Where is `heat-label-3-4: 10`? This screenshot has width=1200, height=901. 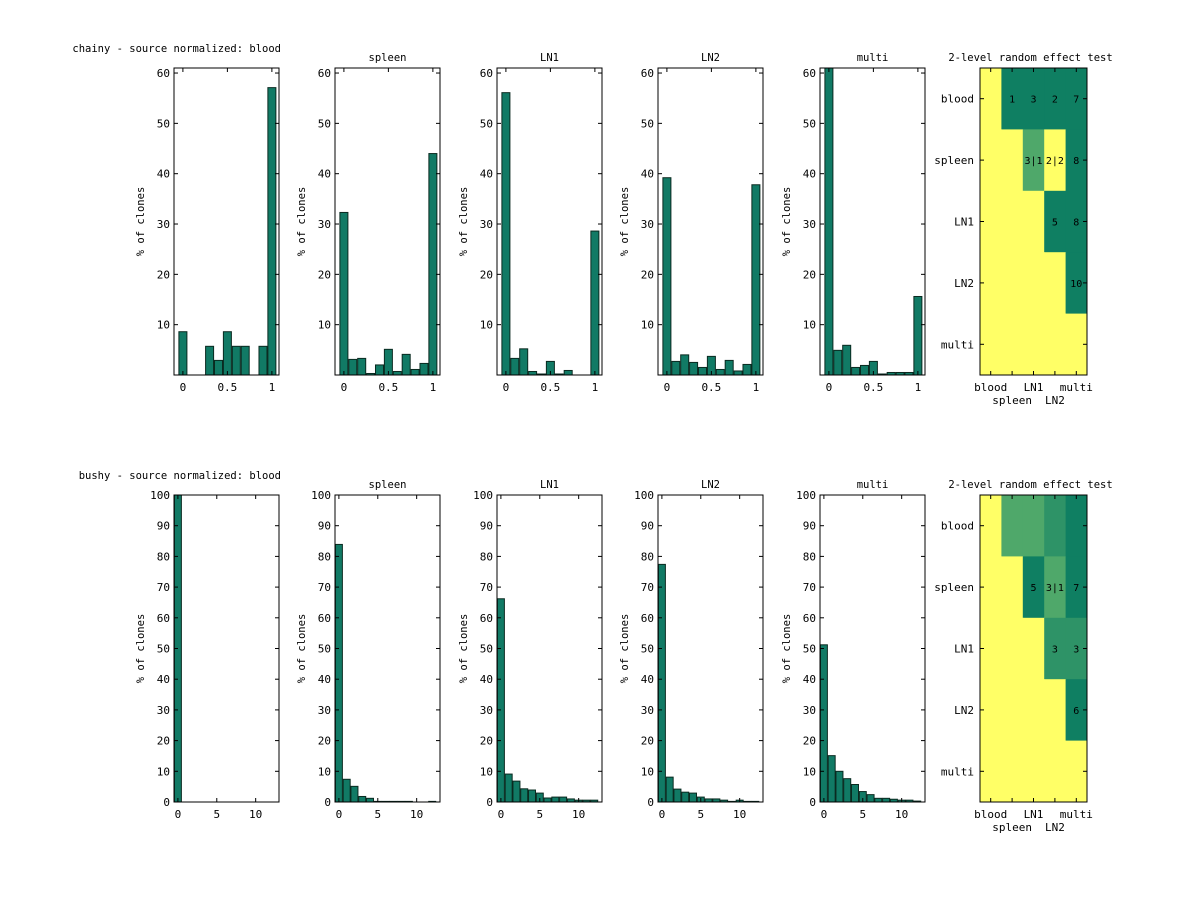 heat-label-3-4: 10 is located at coordinates (1076, 284).